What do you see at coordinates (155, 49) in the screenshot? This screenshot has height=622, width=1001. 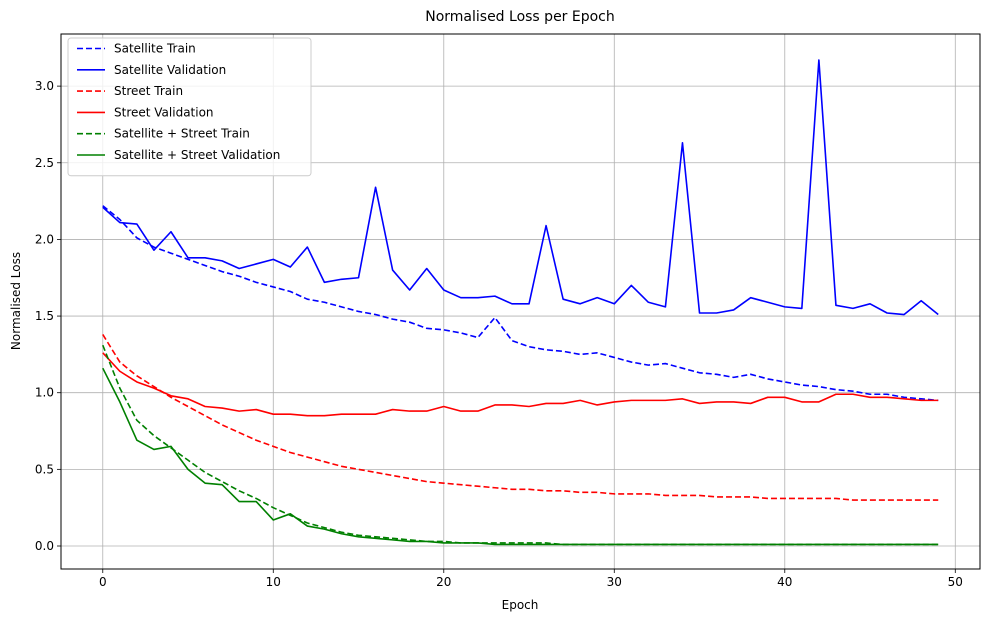 I see `legend-label: Satellite Train` at bounding box center [155, 49].